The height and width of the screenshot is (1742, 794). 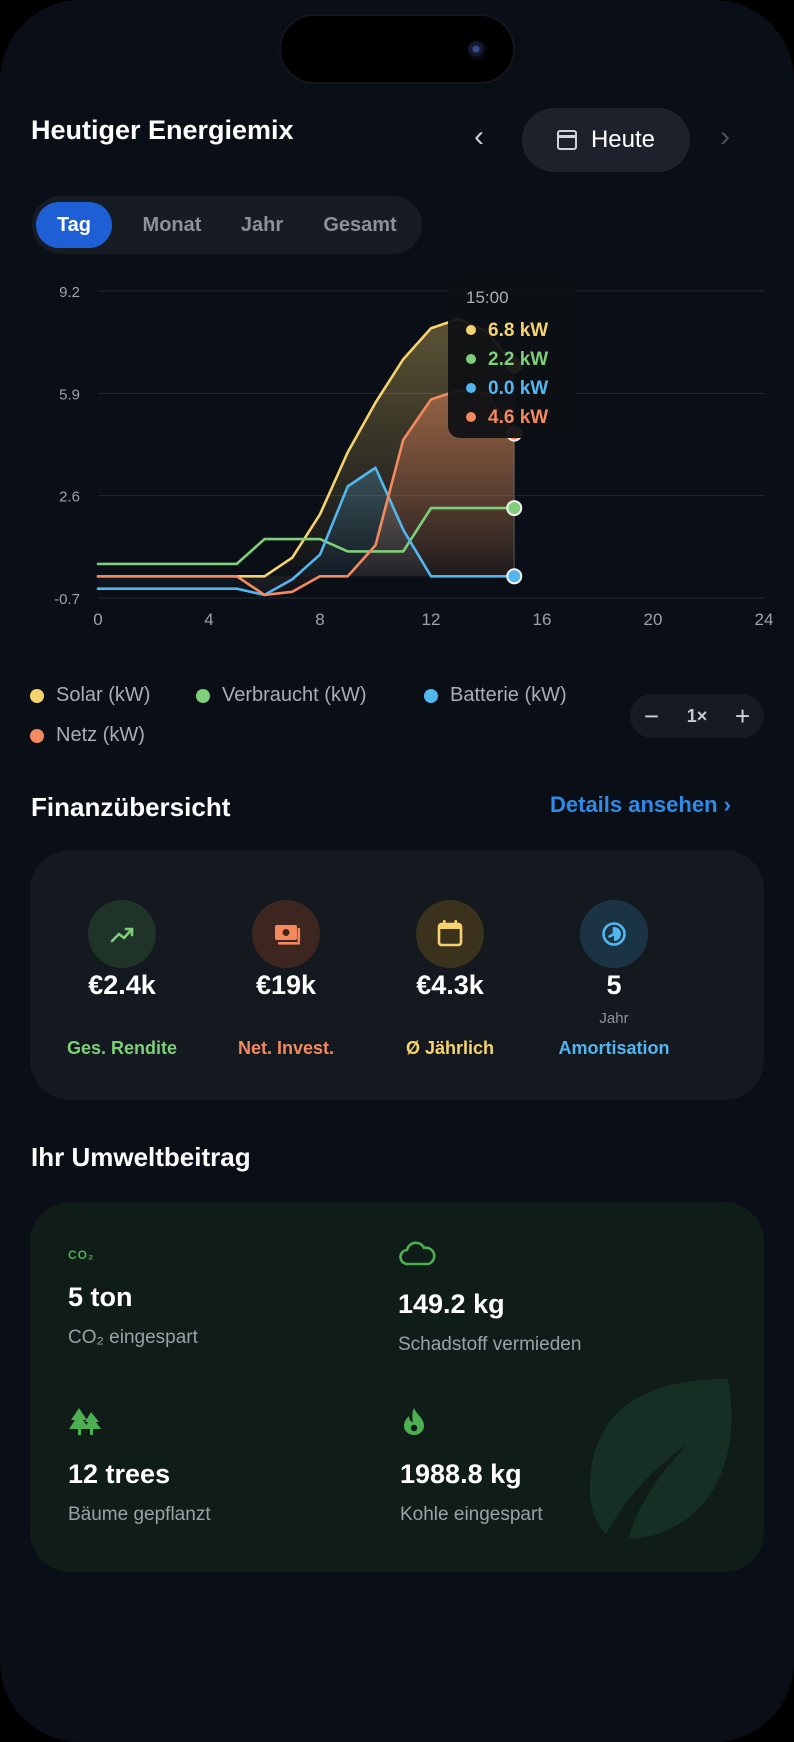 What do you see at coordinates (477, 50) in the screenshot?
I see `camera-icon` at bounding box center [477, 50].